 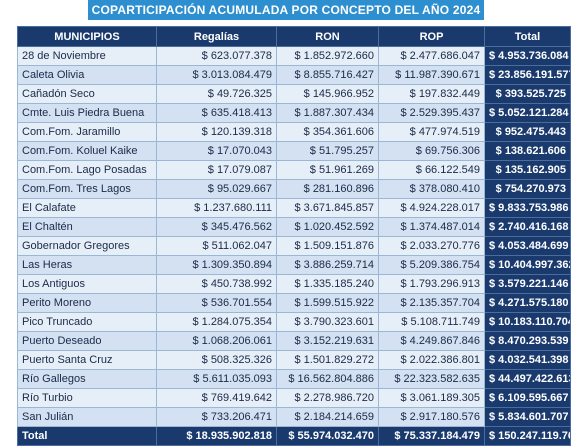 I want to click on rop-cell: $ 2.529.395.437, so click(x=431, y=113).